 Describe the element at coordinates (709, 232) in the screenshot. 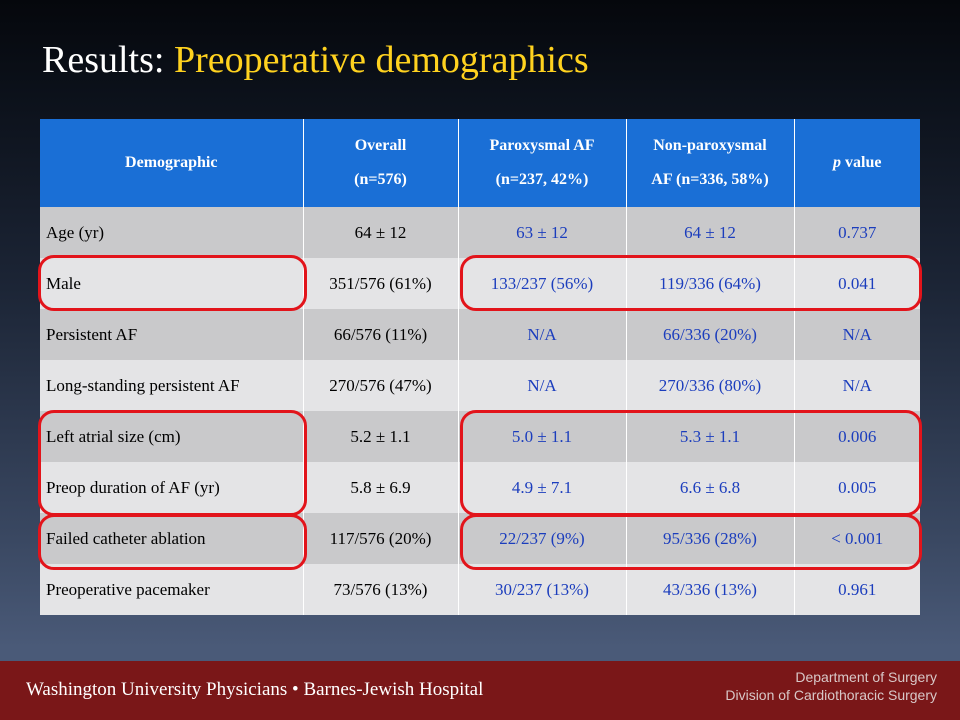

I see `non-paroxysmal-cell: 64 ± 12` at that location.